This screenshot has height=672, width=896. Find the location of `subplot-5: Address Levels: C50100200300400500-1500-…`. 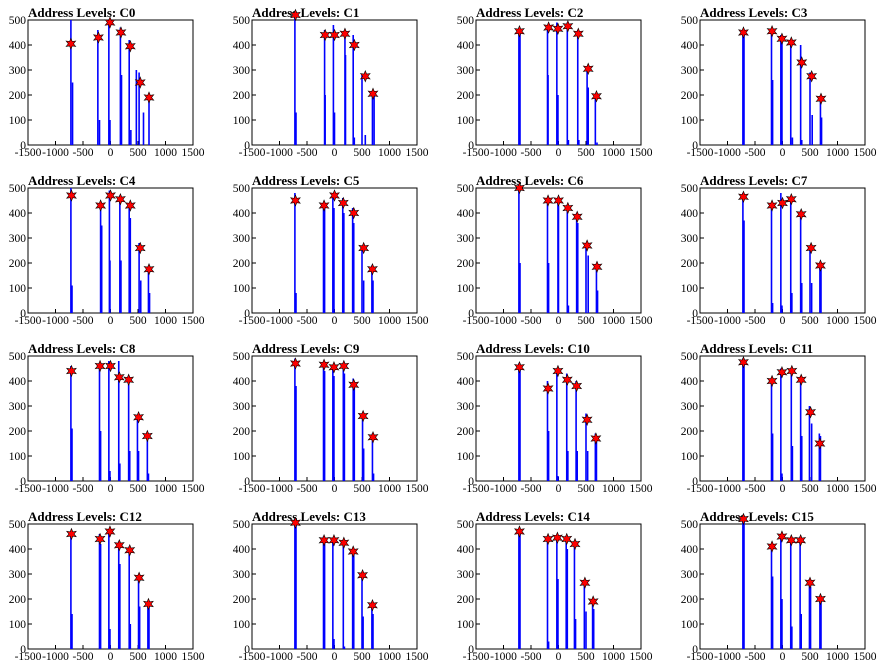

subplot-5: Address Levels: C50100200300400500-1500-… is located at coordinates (331, 250).